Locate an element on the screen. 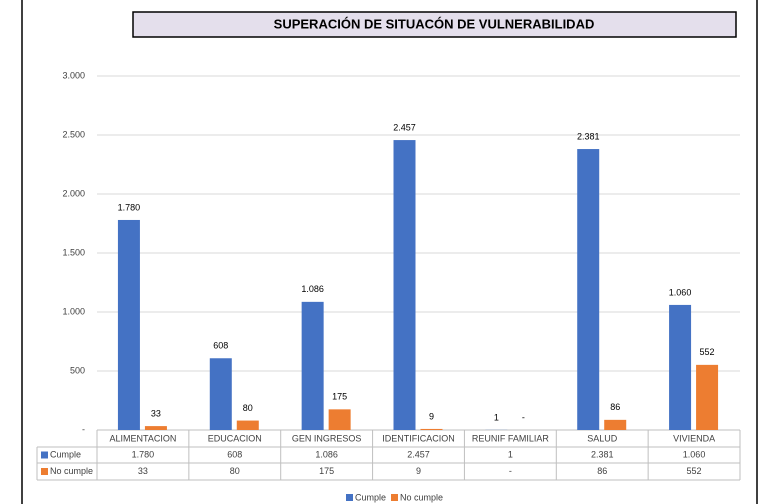  data-label: 1.060 is located at coordinates (680, 292).